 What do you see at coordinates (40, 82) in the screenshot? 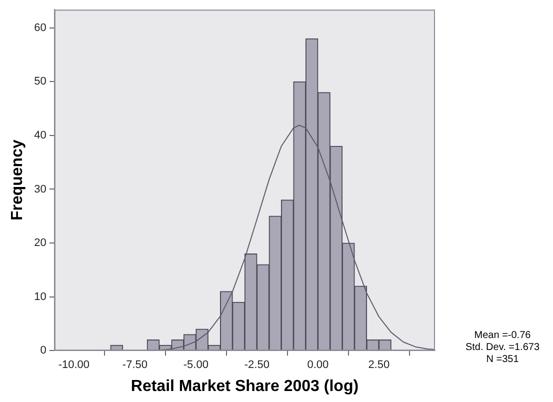
I see `y-tick-label: 50` at bounding box center [40, 82].